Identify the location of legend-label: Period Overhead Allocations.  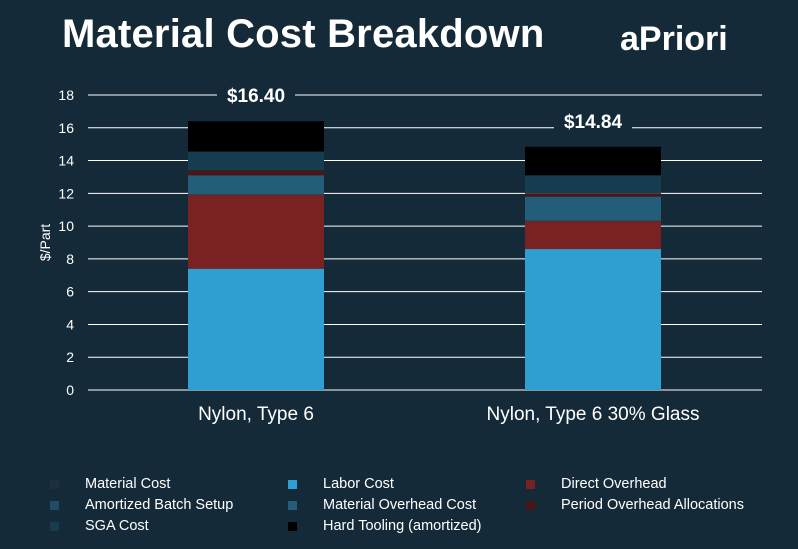
(652, 505).